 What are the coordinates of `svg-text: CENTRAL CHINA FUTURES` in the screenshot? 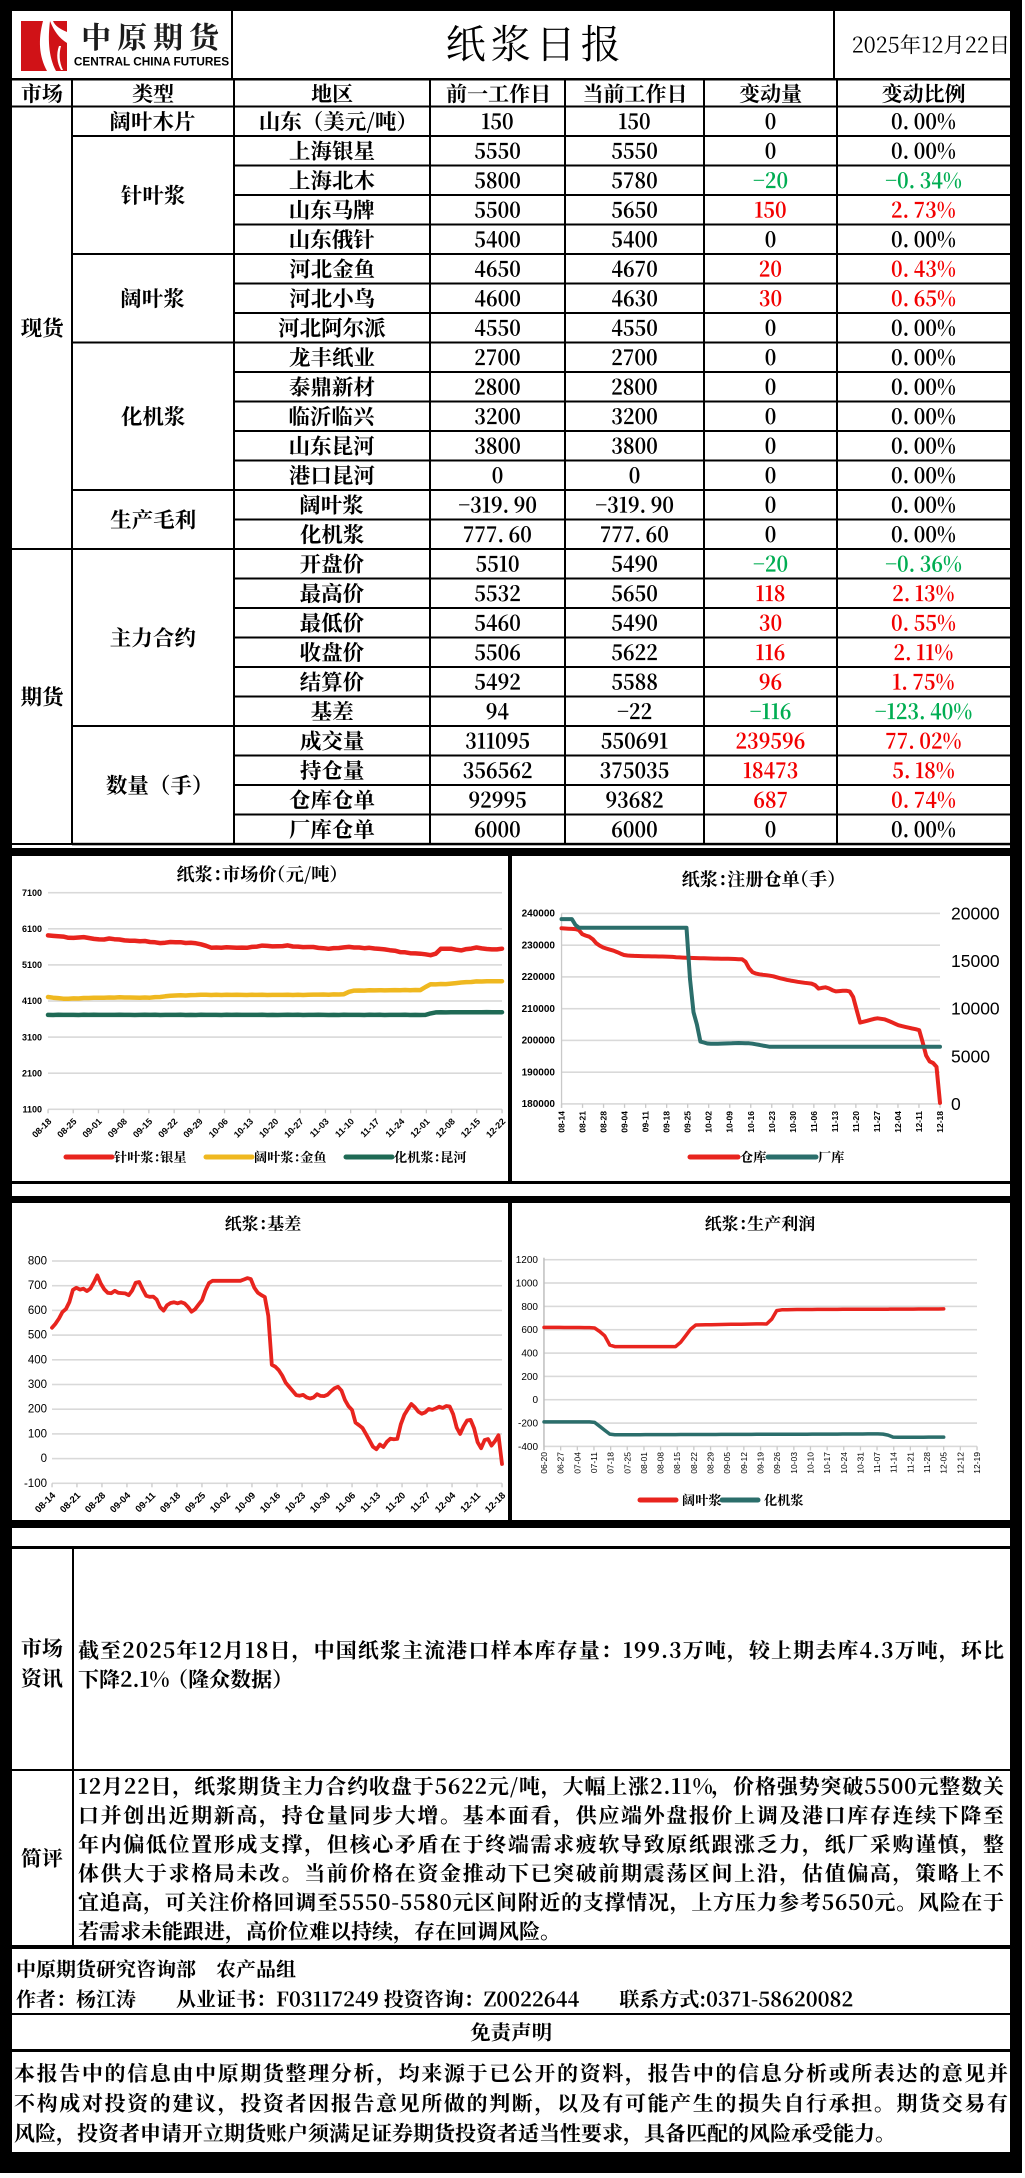 It's located at (151, 62).